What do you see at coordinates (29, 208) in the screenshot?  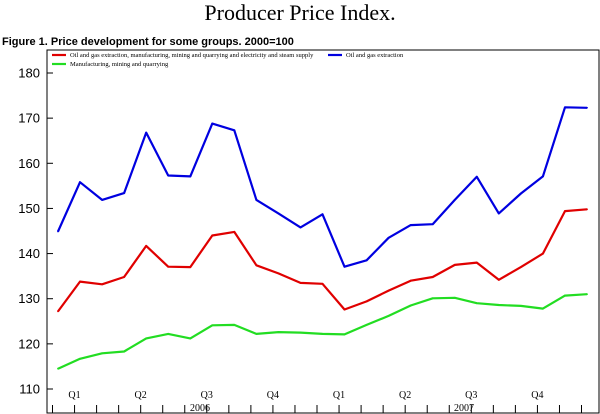 I see `y-tick-label: 150` at bounding box center [29, 208].